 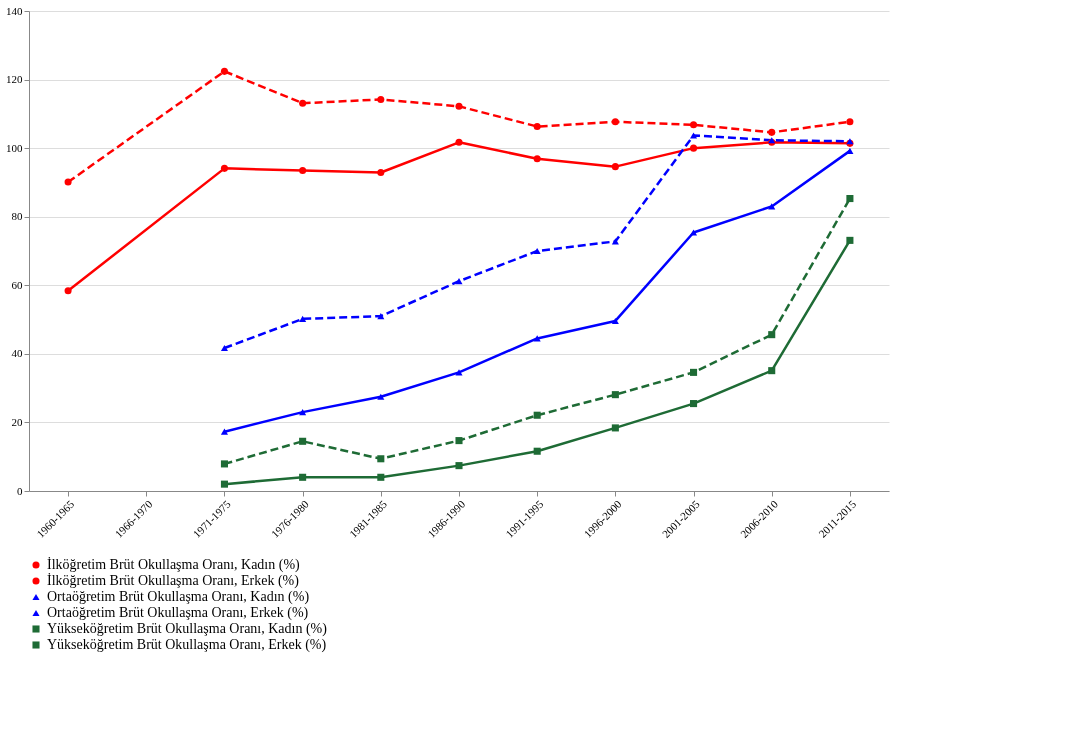 I want to click on y-tick-label: 100, so click(x=14, y=147).